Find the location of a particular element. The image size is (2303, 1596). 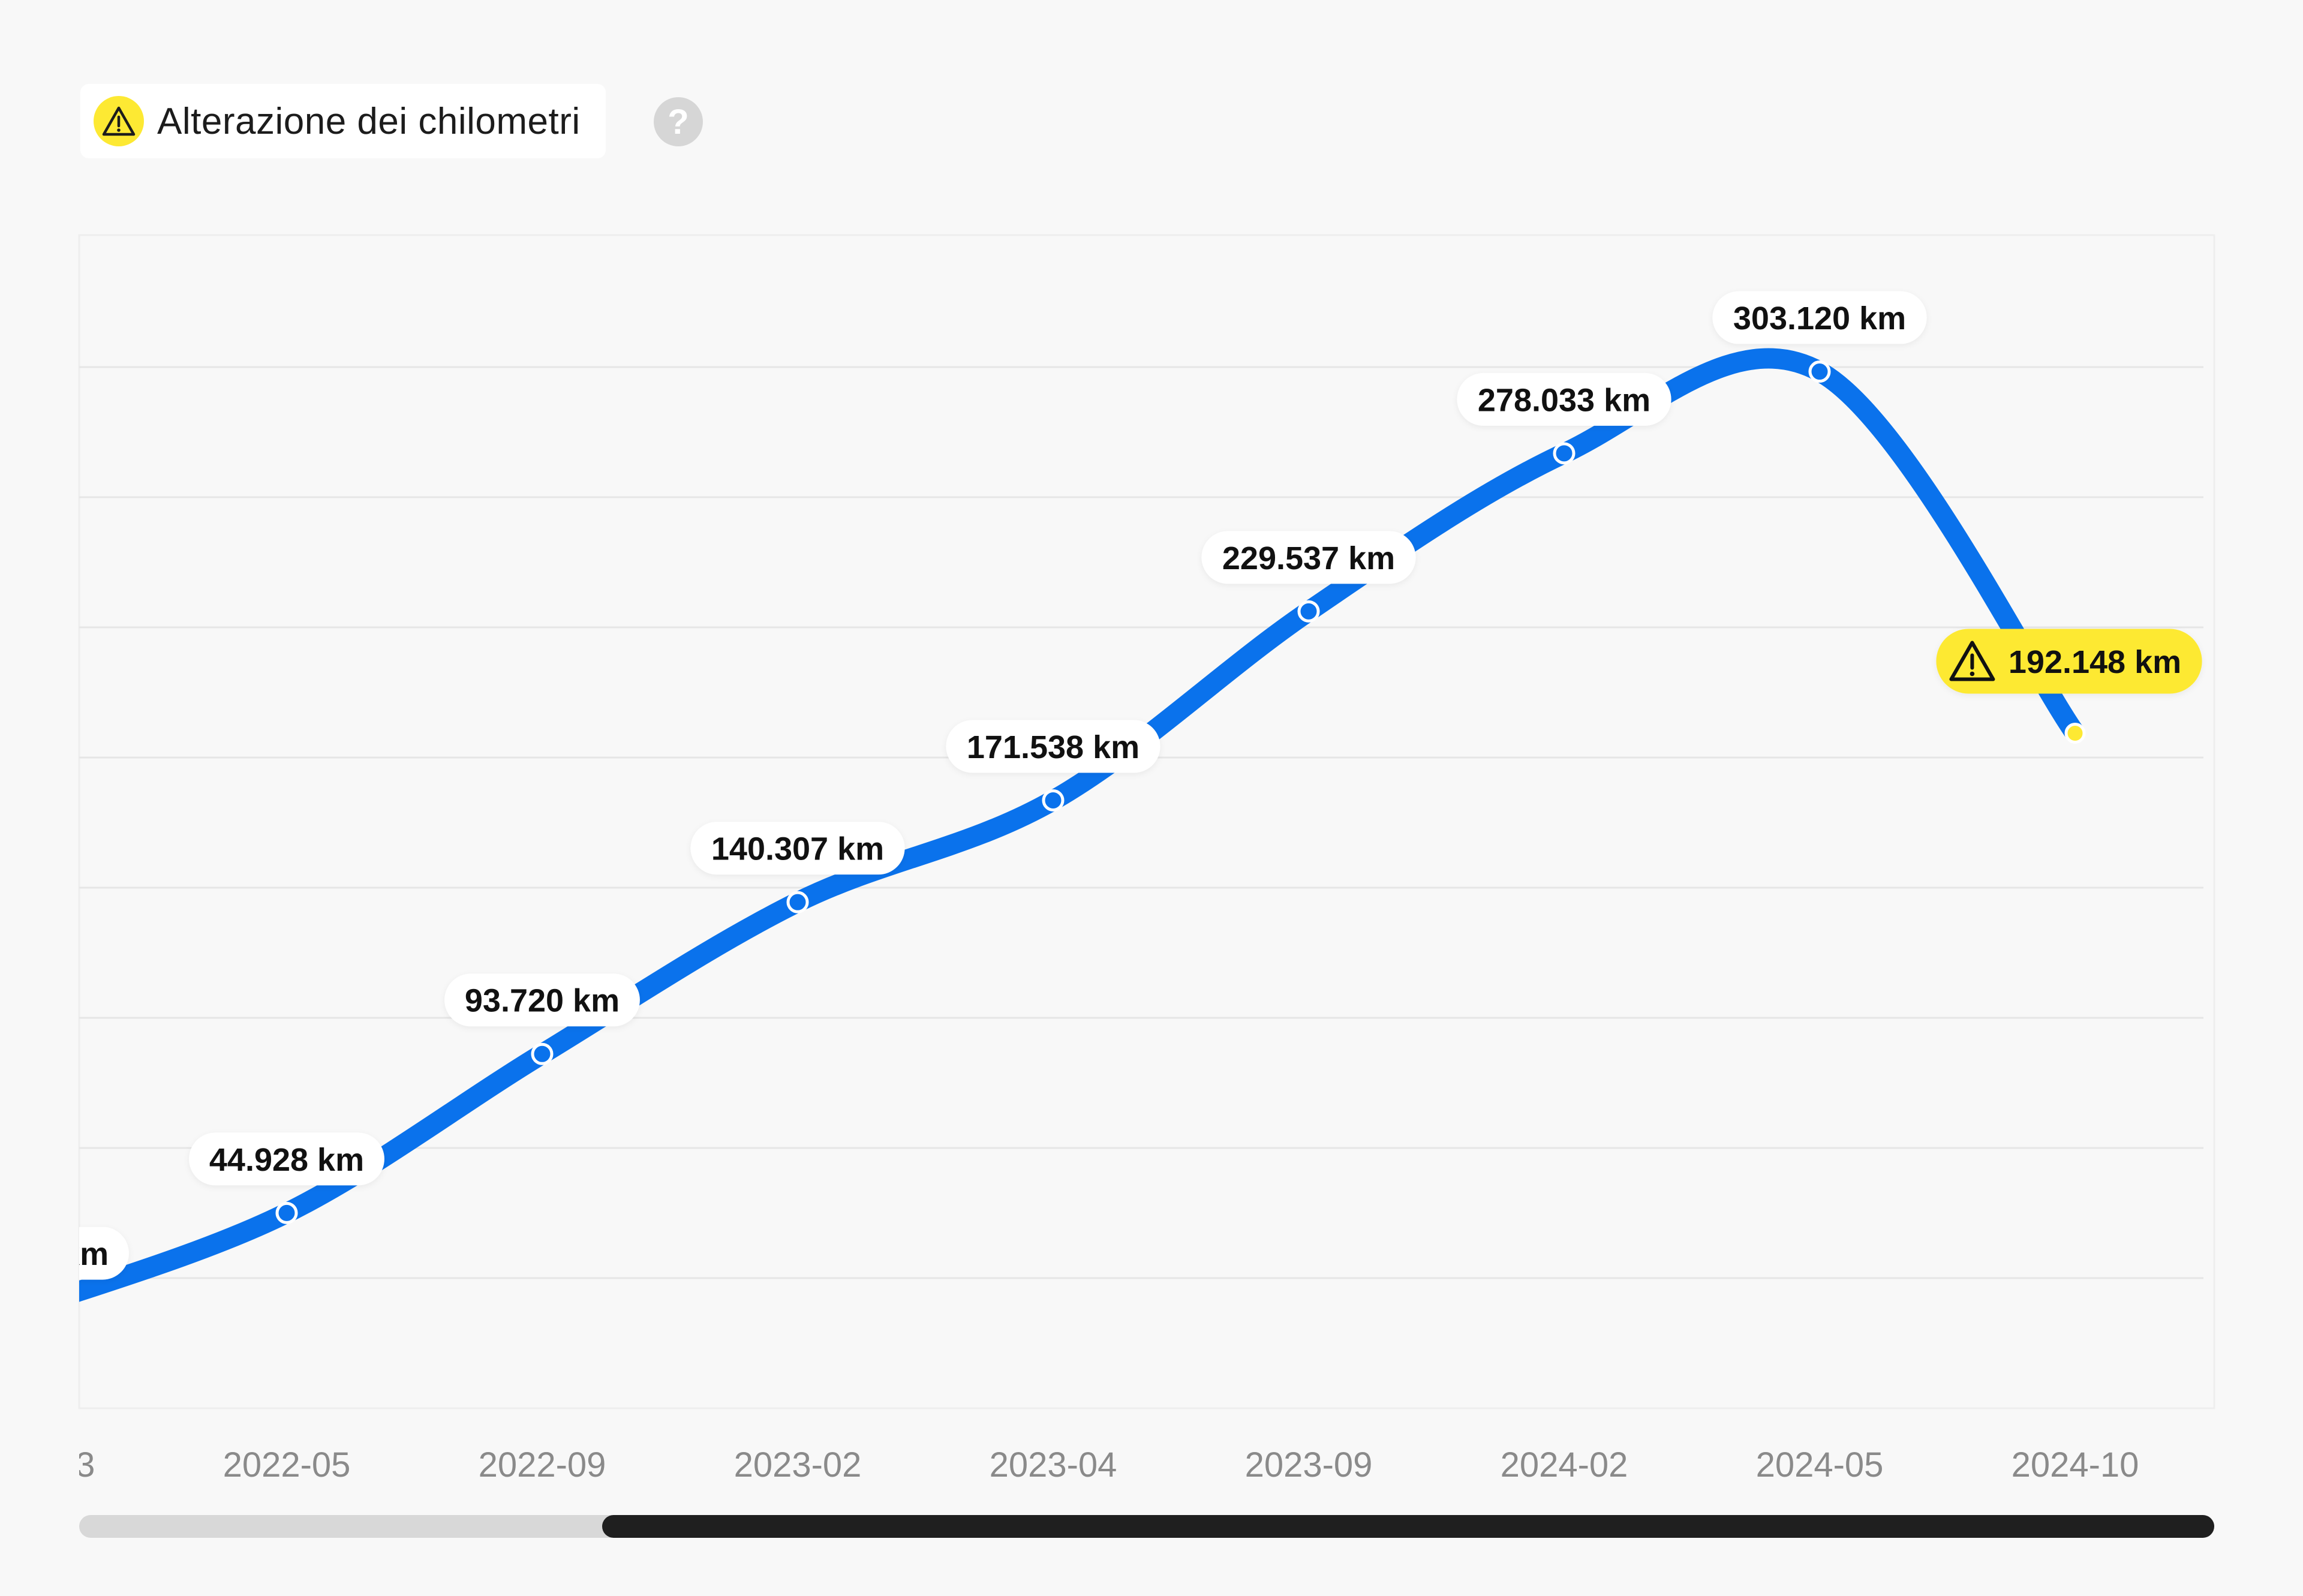

data-label-text: 171.538 km is located at coordinates (1053, 747).